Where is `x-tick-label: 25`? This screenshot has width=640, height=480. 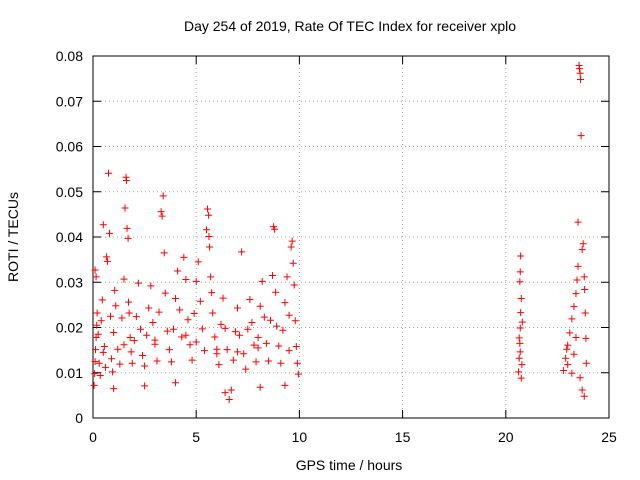
x-tick-label: 25 is located at coordinates (609, 437).